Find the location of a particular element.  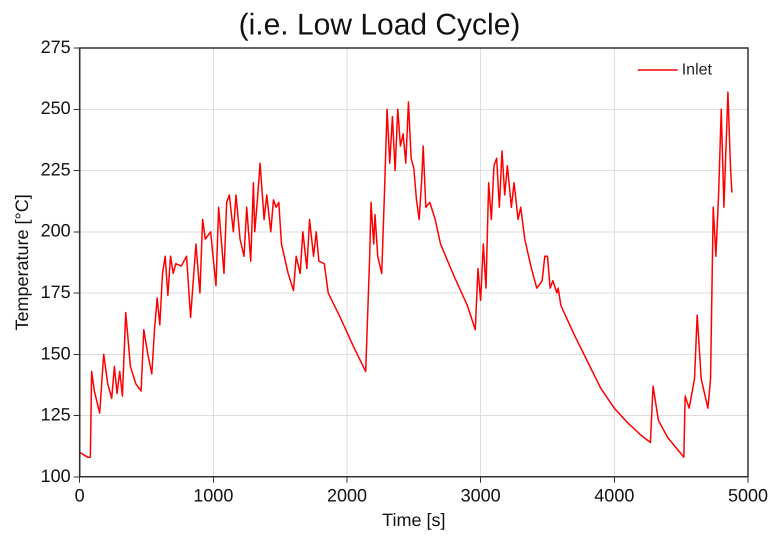

y-tick-label: 175 is located at coordinates (55, 292).